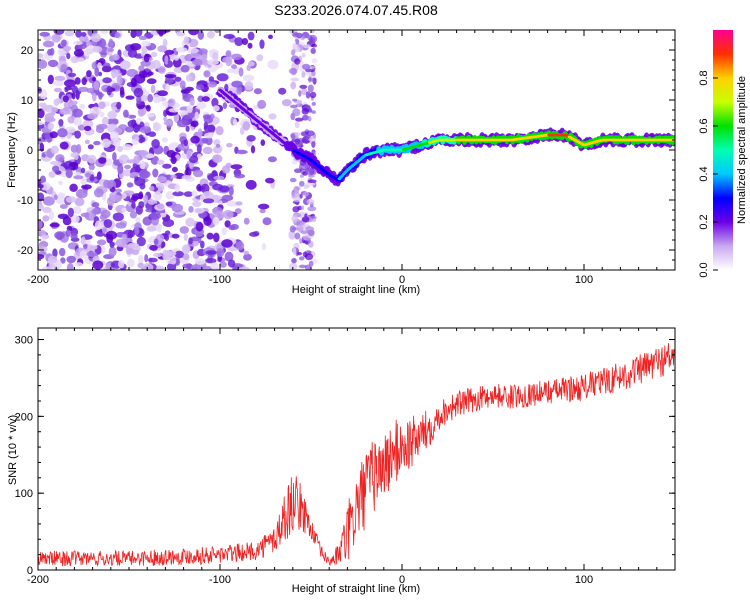 Image resolution: width=750 pixels, height=600 pixels. What do you see at coordinates (12, 150) in the screenshot?
I see `spectrogram-y-label: Frequency (Hz)` at bounding box center [12, 150].